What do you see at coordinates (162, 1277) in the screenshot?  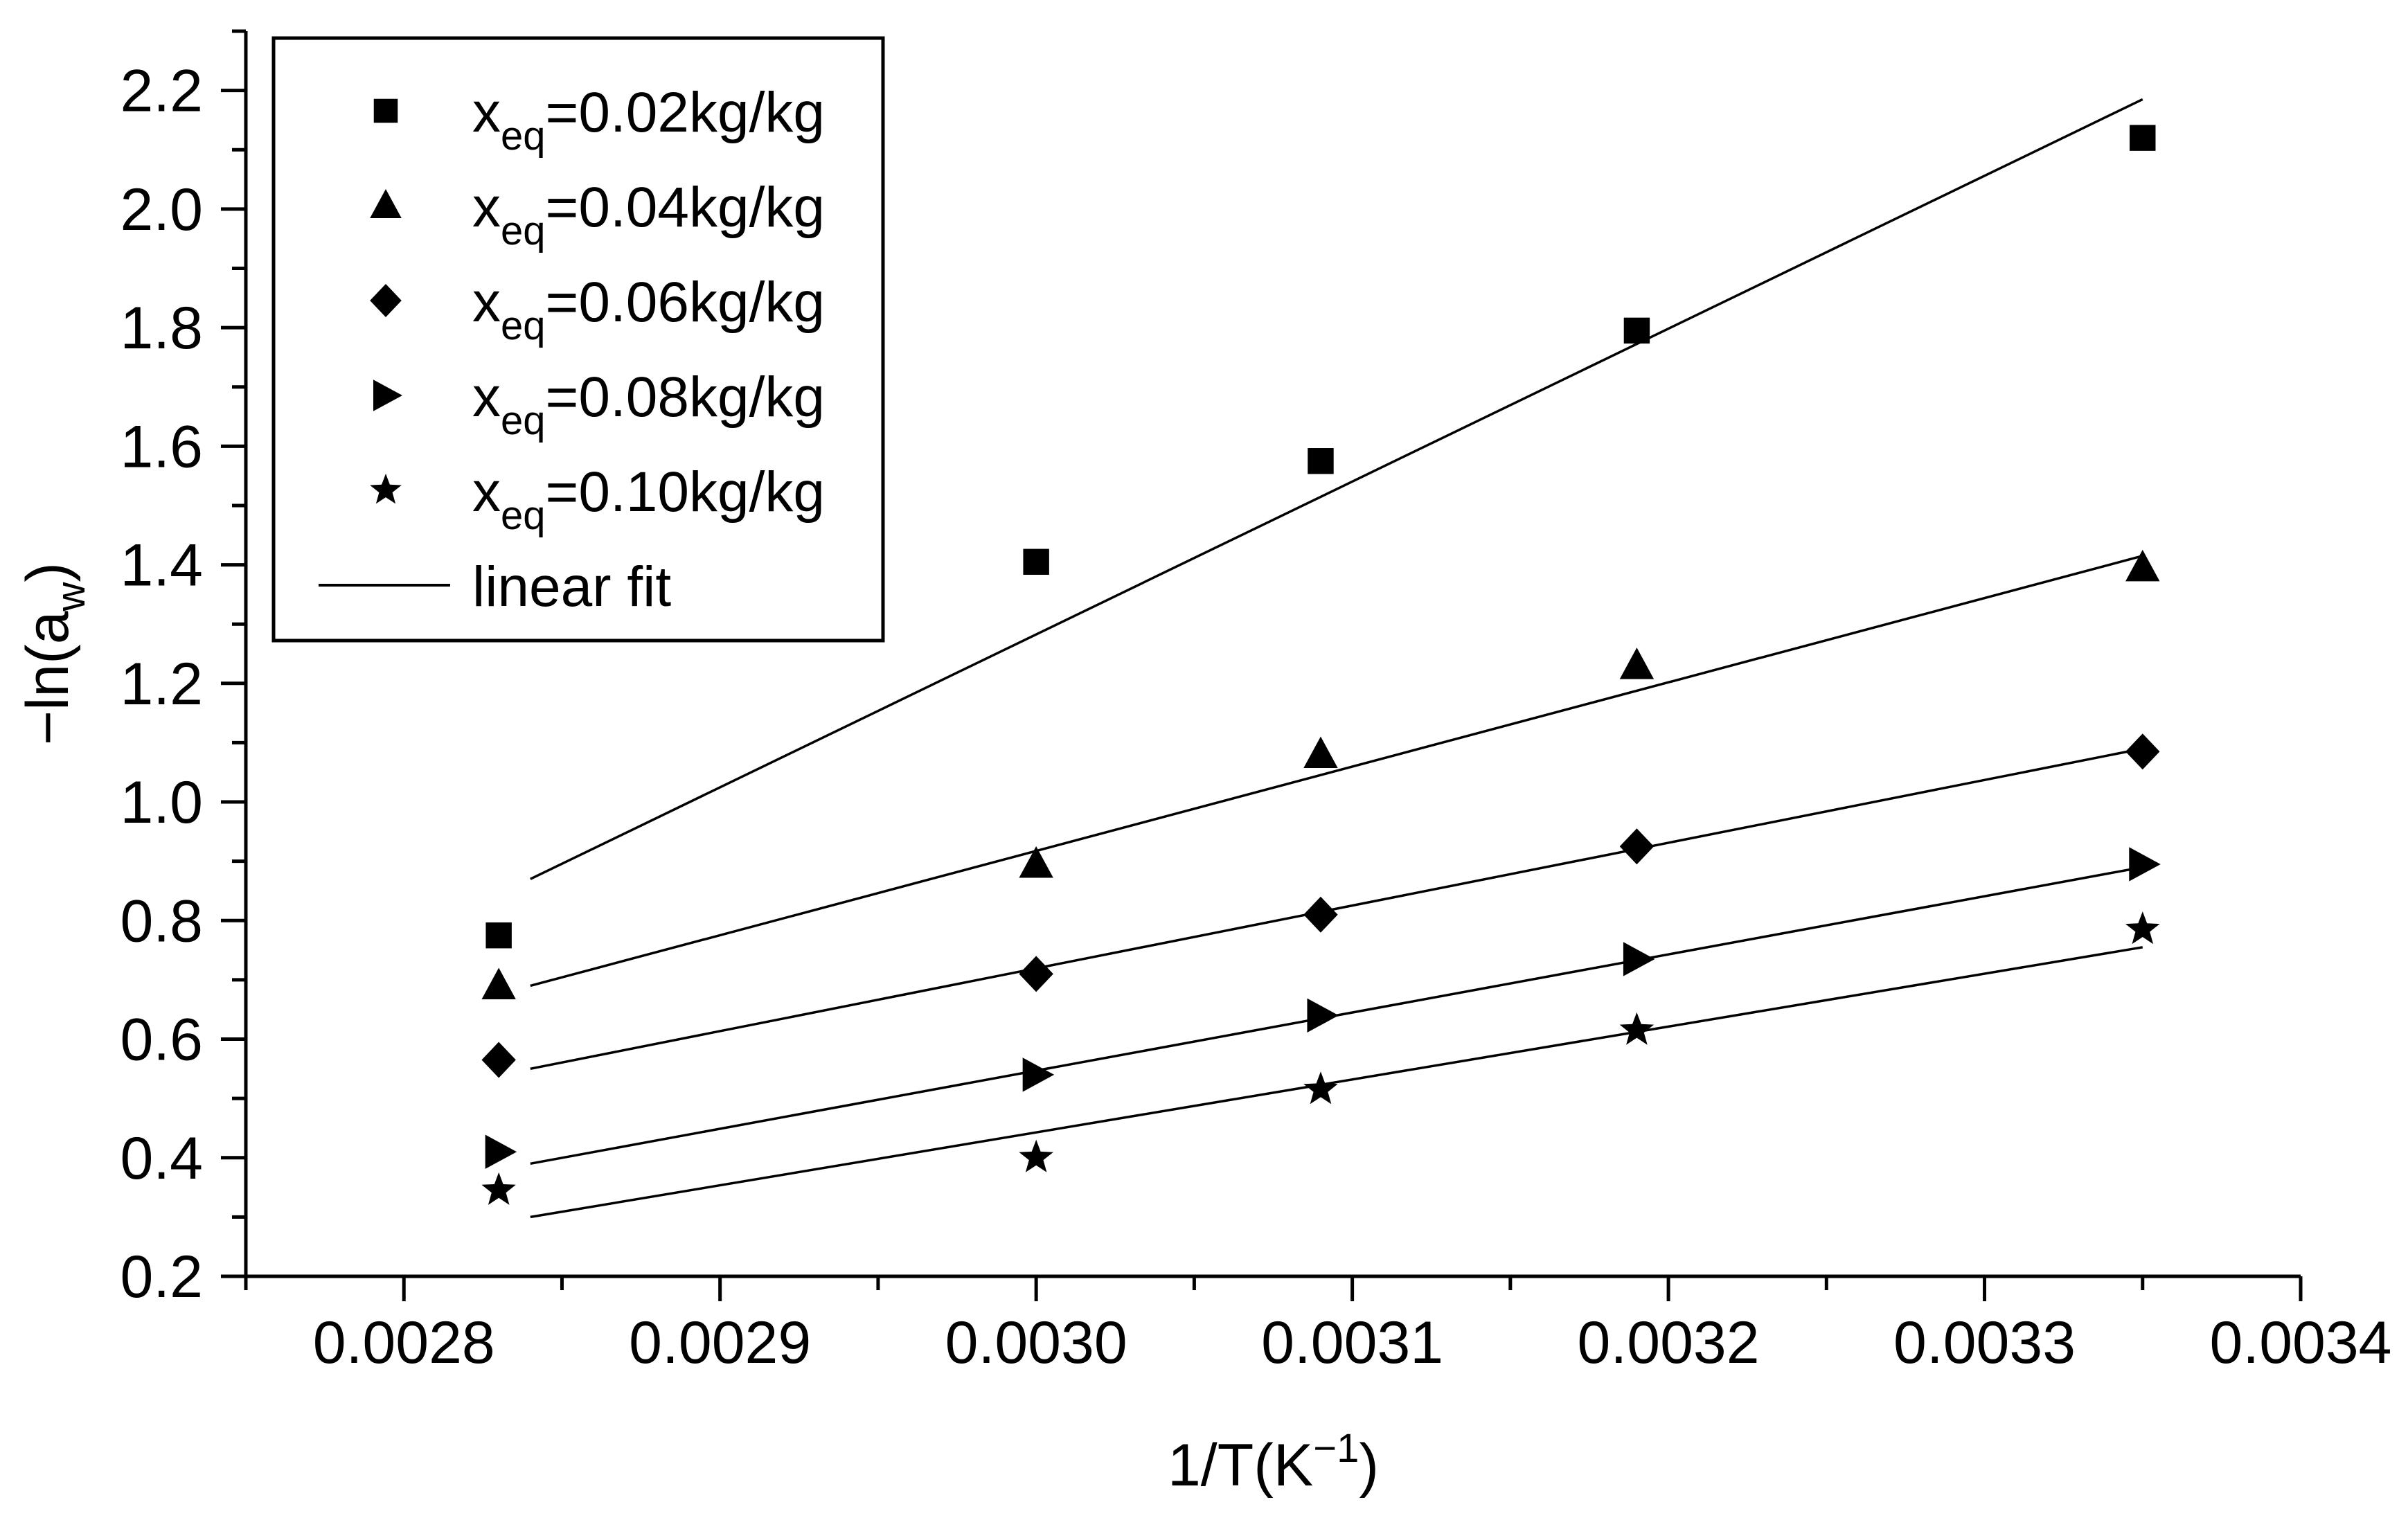 I see `y-tick-label: 0.2` at bounding box center [162, 1277].